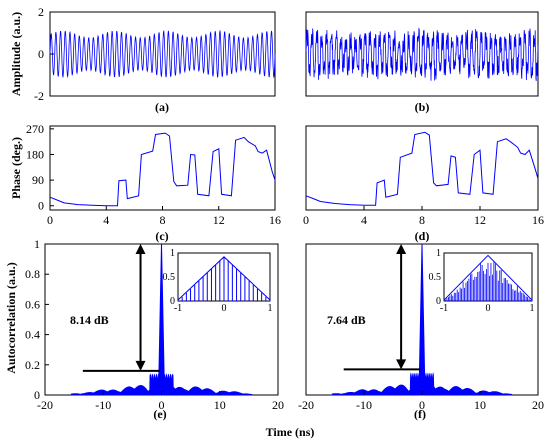  What do you see at coordinates (422, 319) in the screenshot?
I see `f-main-peak` at bounding box center [422, 319].